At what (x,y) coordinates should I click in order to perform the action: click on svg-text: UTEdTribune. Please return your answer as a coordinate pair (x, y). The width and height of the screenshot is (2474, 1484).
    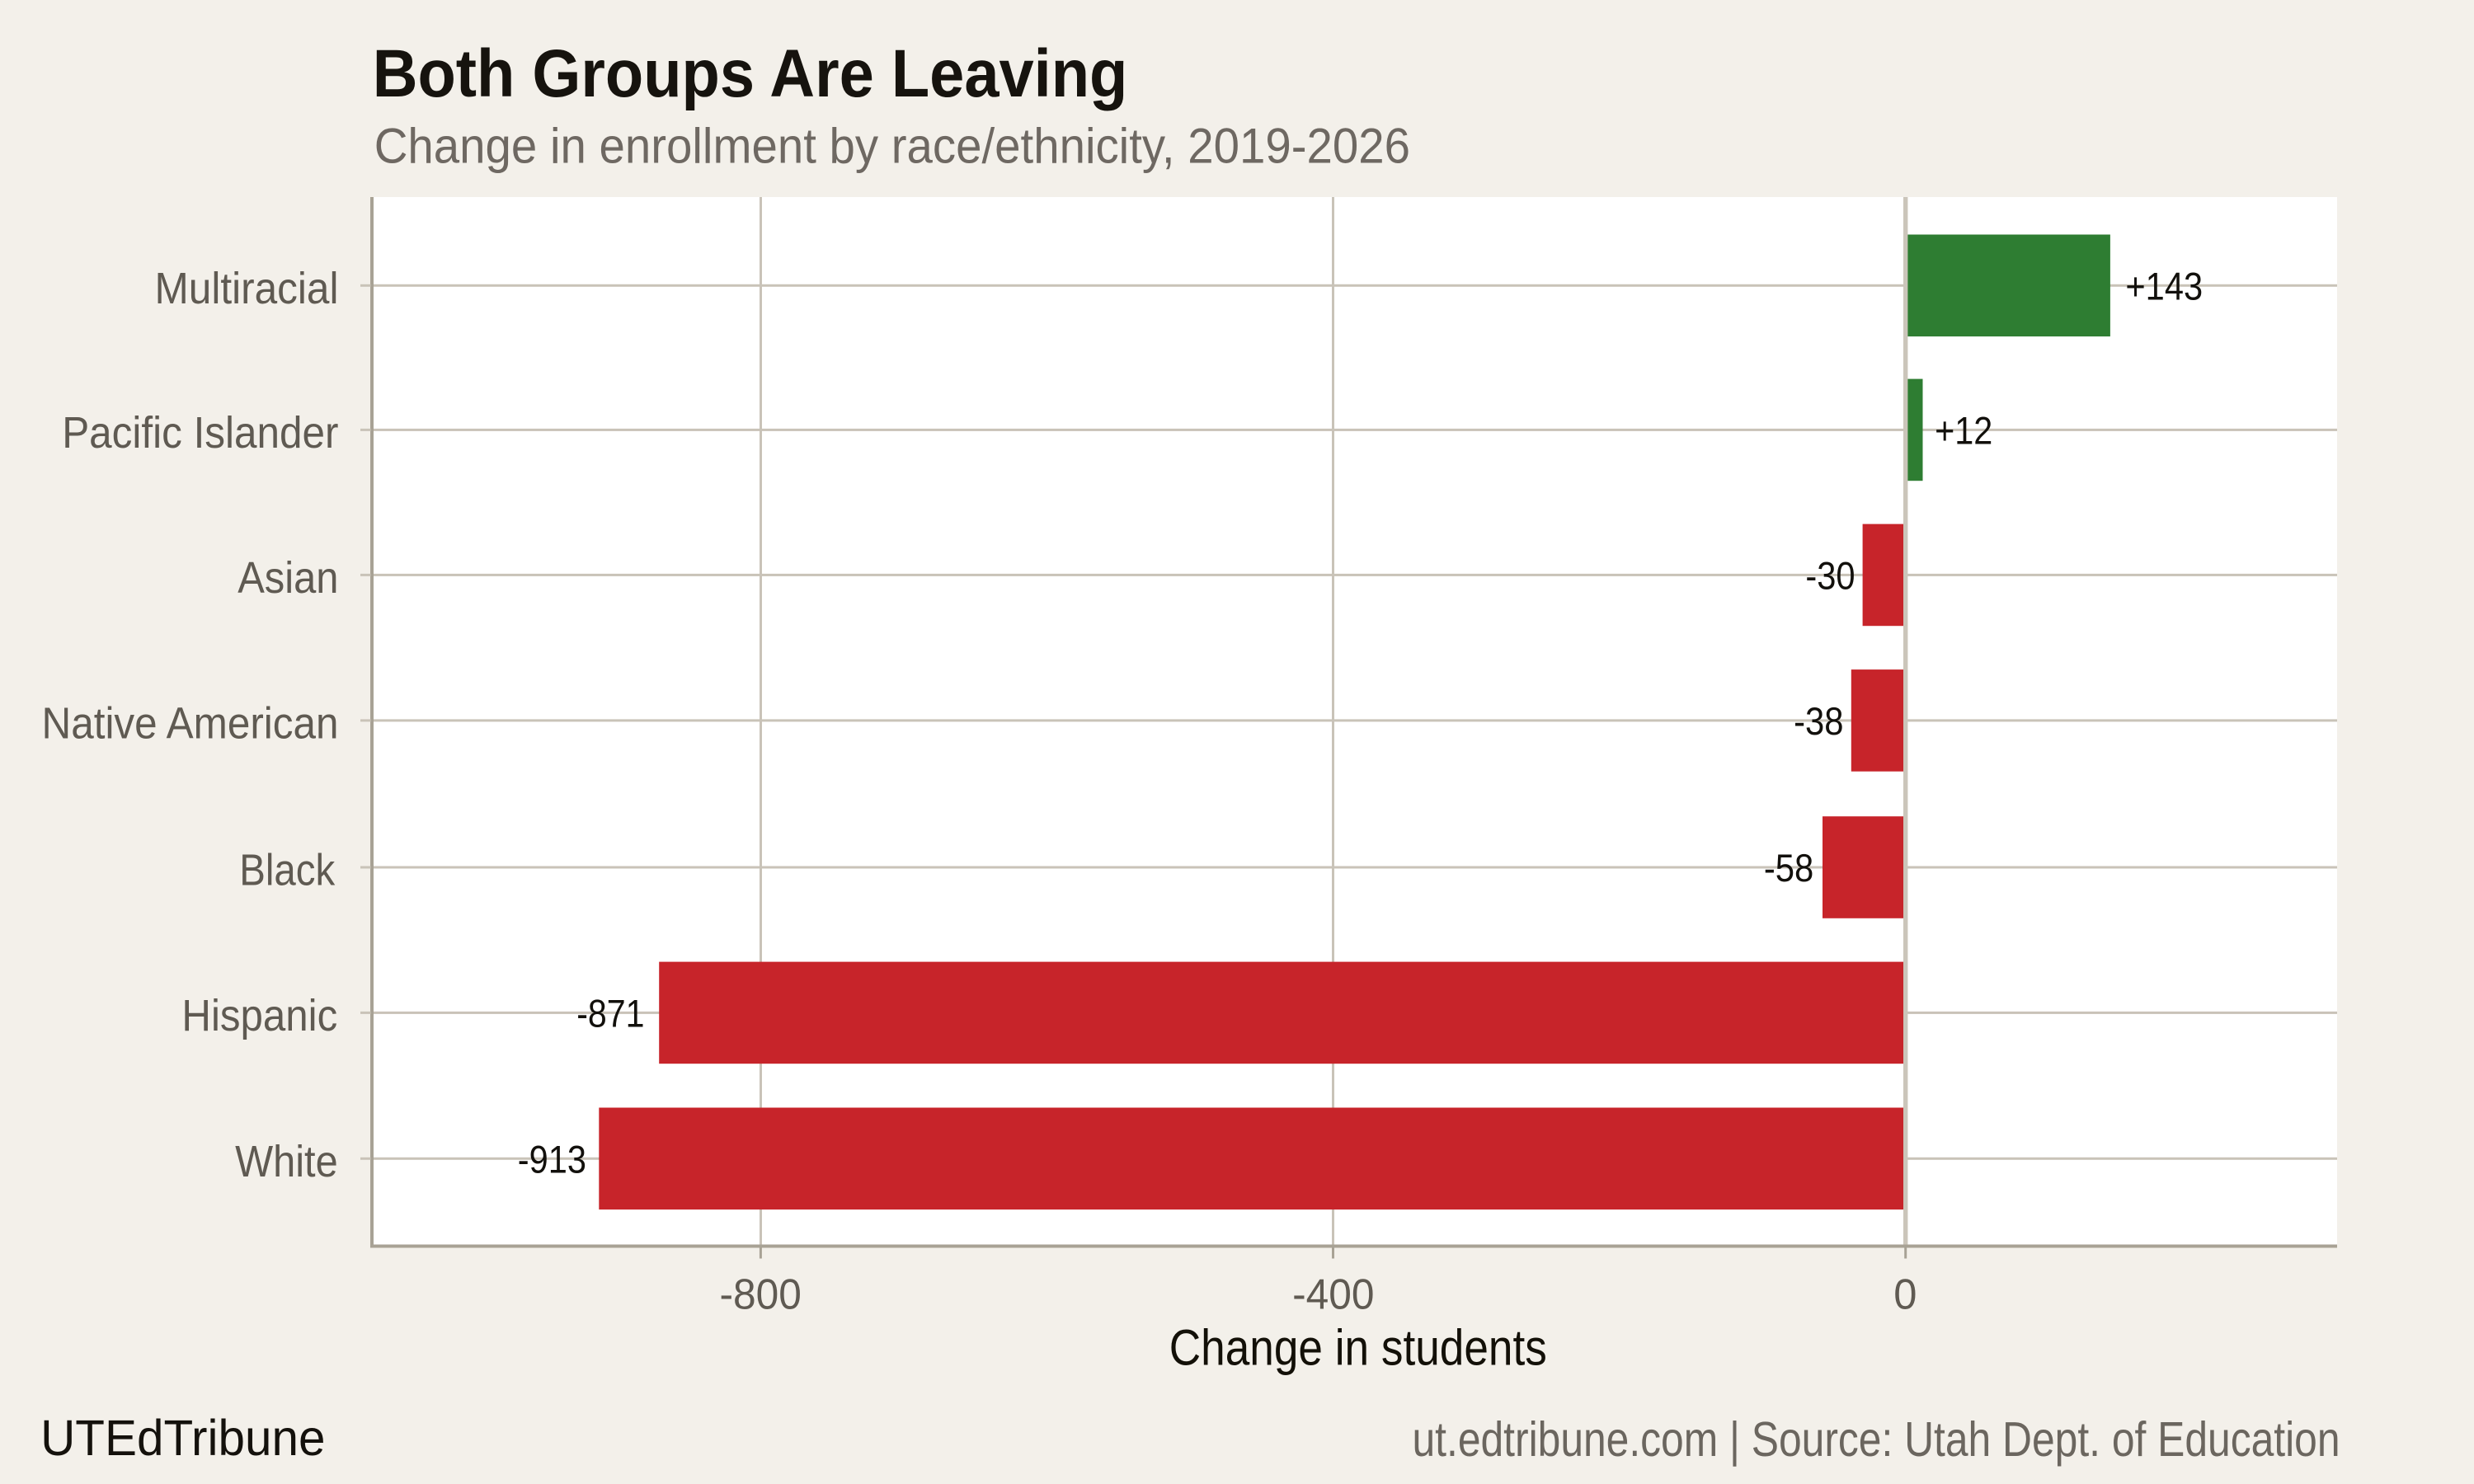
    Looking at the image, I should click on (182, 1438).